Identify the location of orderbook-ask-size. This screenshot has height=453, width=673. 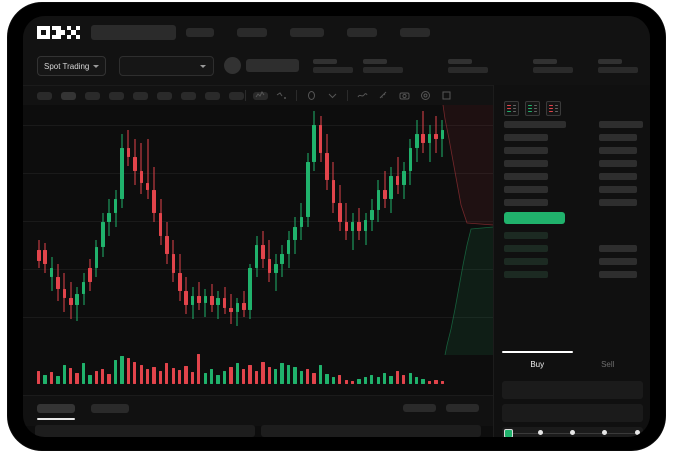
(618, 189).